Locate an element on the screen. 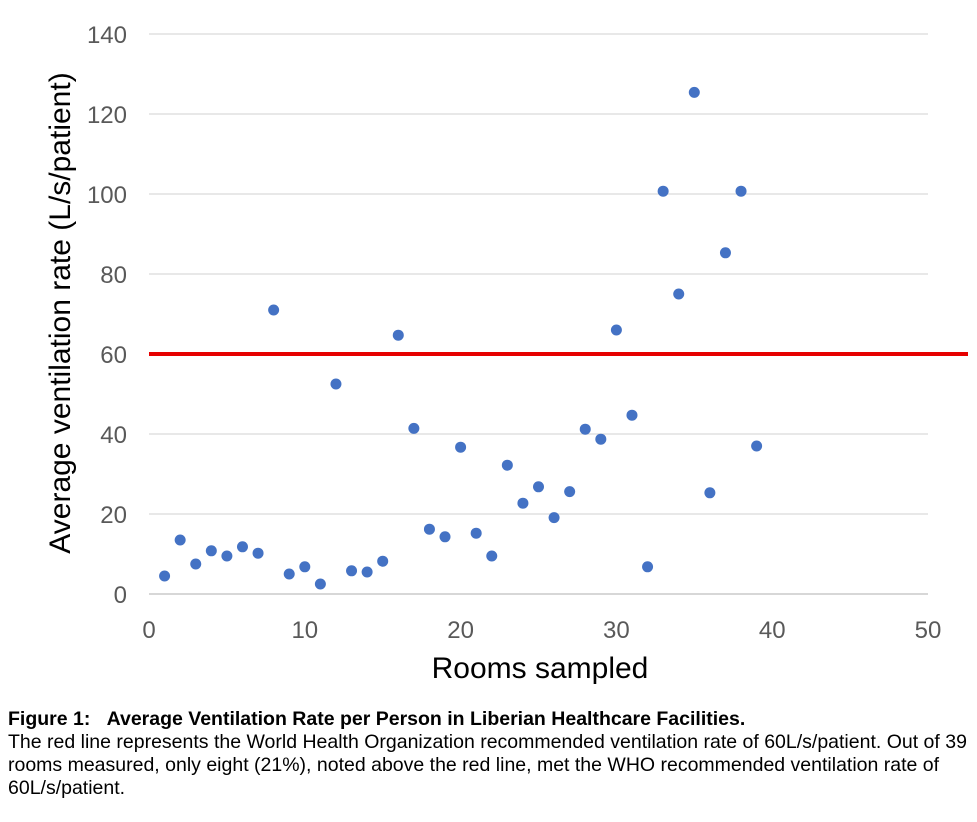  x-tick-label: 50 is located at coordinates (928, 630).